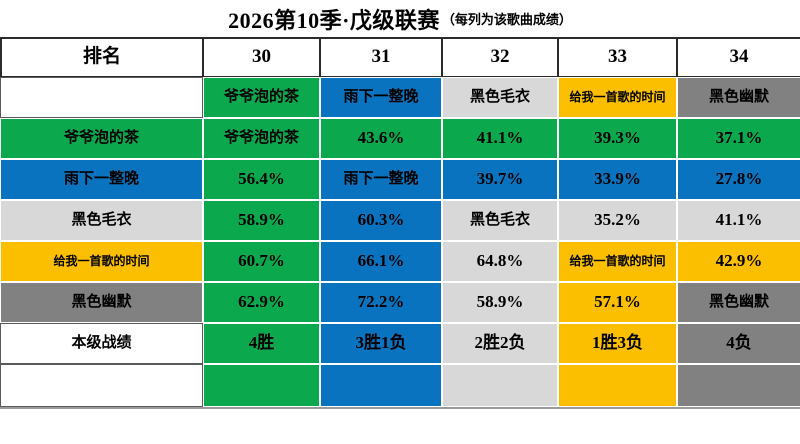  I want to click on page-title: 2026第10季·戊级联赛 （每列为该歌曲成绩）, so click(400, 18).